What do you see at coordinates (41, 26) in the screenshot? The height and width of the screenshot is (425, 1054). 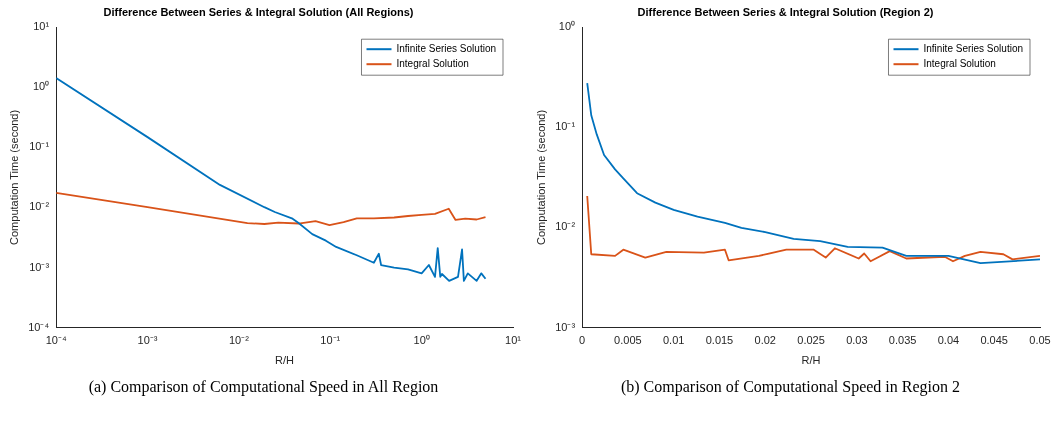 I see `y-tick-label: 10¹` at bounding box center [41, 26].